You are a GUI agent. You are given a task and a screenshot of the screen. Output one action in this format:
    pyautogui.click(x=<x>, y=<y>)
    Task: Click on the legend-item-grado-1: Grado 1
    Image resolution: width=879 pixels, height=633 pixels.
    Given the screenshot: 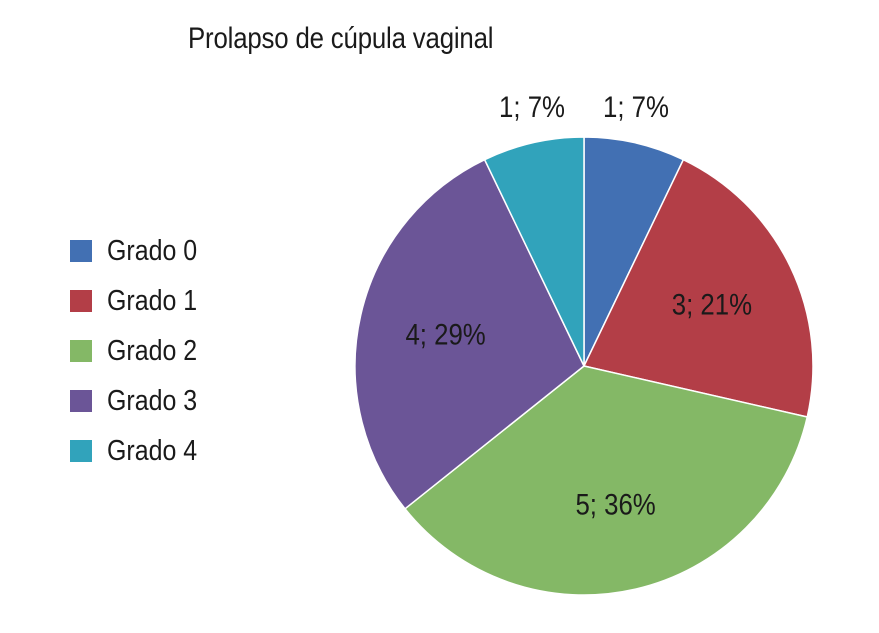 What is the action you would take?
    pyautogui.click(x=141, y=301)
    